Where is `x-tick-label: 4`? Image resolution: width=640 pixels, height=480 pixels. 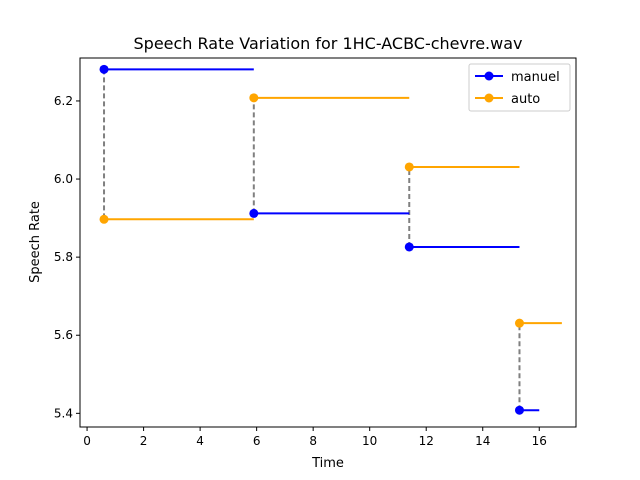
x-tick-label: 4 is located at coordinates (200, 441).